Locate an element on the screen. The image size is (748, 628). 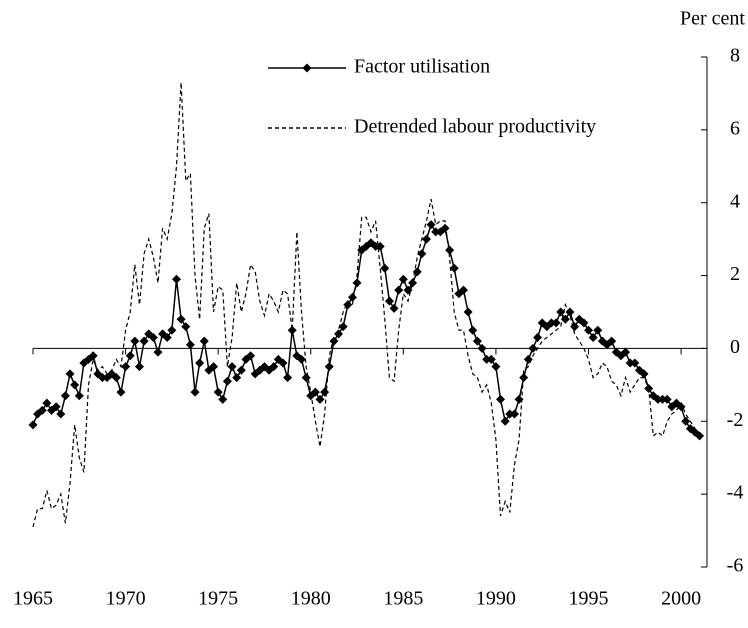
y-axis-label: Per cent is located at coordinates (712, 19).